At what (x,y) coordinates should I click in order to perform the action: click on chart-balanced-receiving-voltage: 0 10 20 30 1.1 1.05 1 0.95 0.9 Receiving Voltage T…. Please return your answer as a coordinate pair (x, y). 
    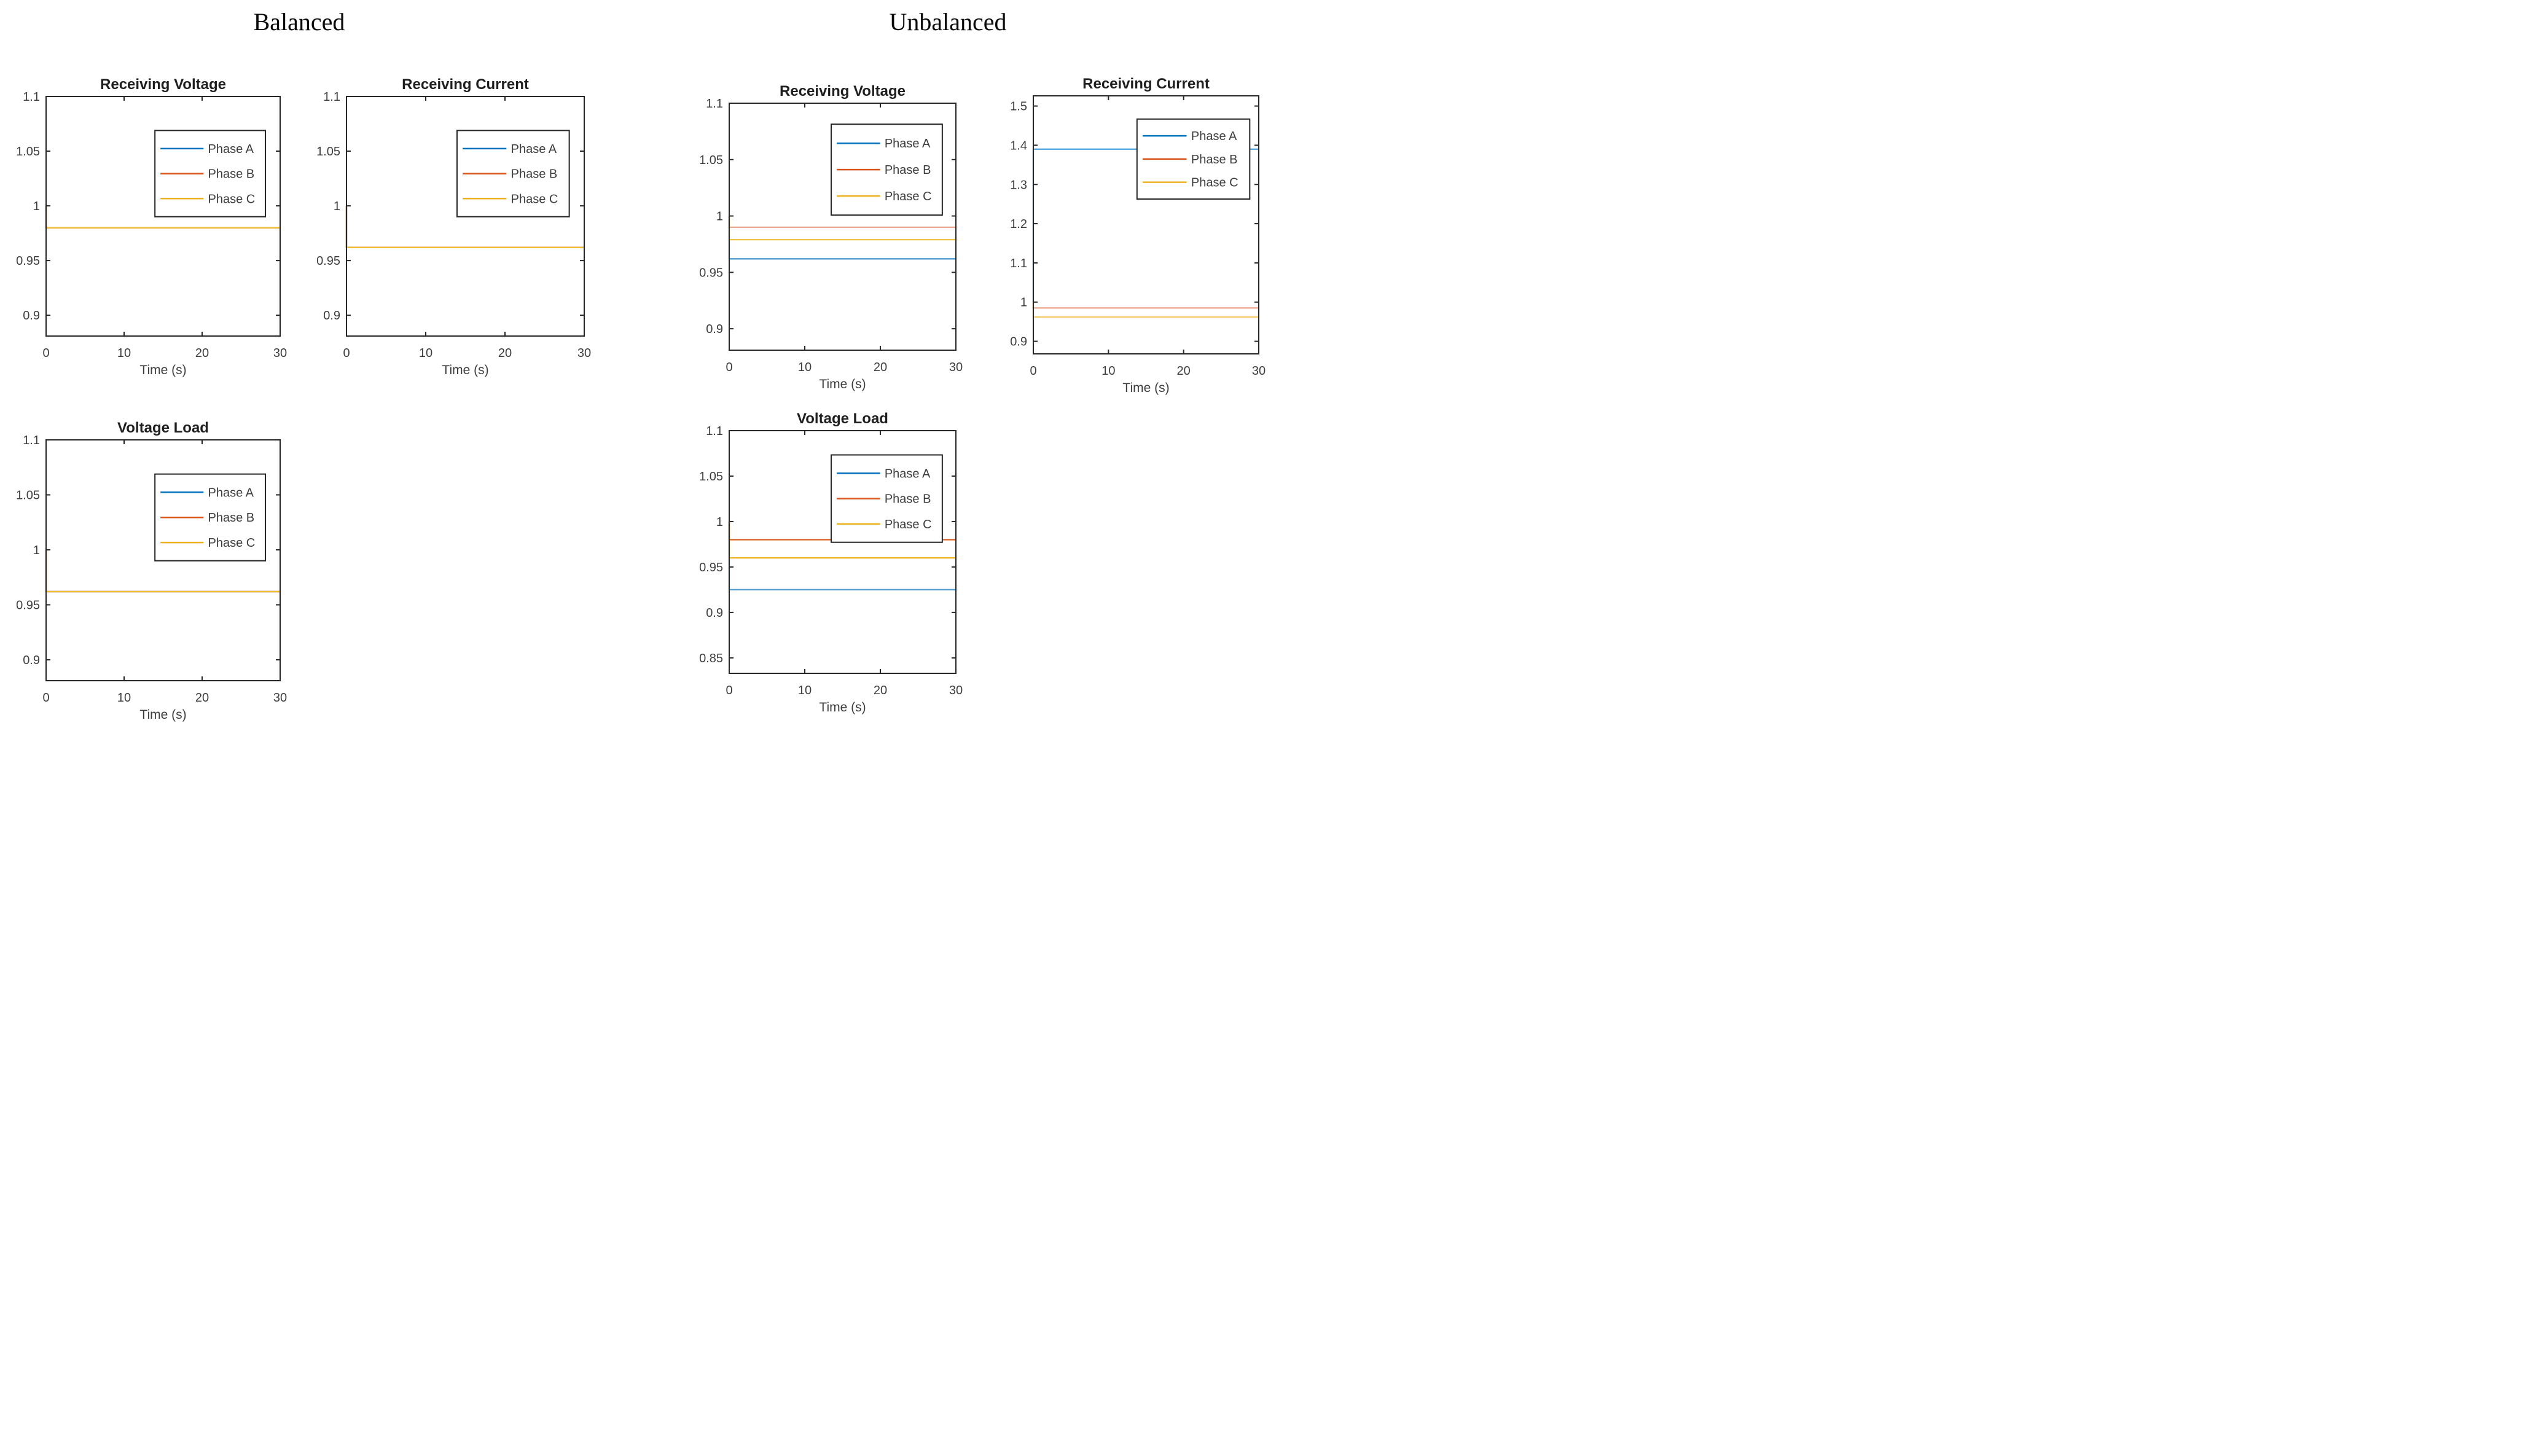
    Looking at the image, I should click on (151, 226).